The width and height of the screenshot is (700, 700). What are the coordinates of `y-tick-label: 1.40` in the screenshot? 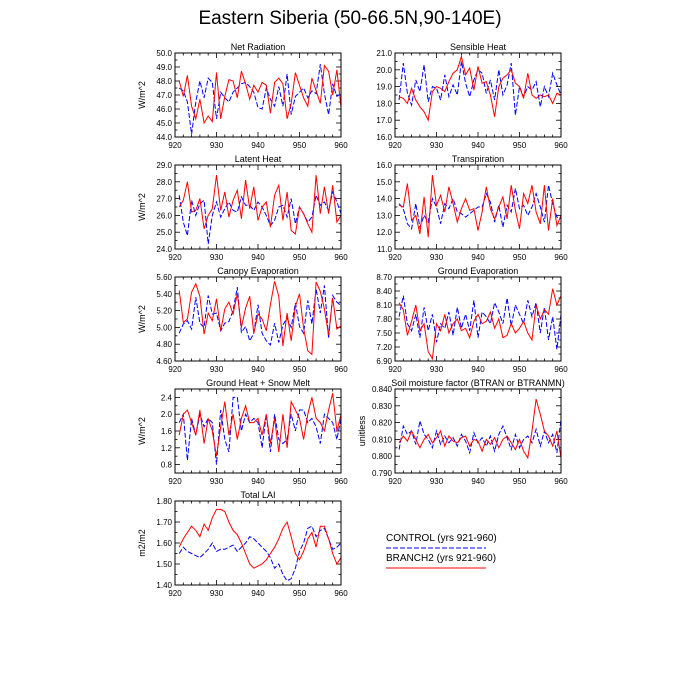 It's located at (164, 585).